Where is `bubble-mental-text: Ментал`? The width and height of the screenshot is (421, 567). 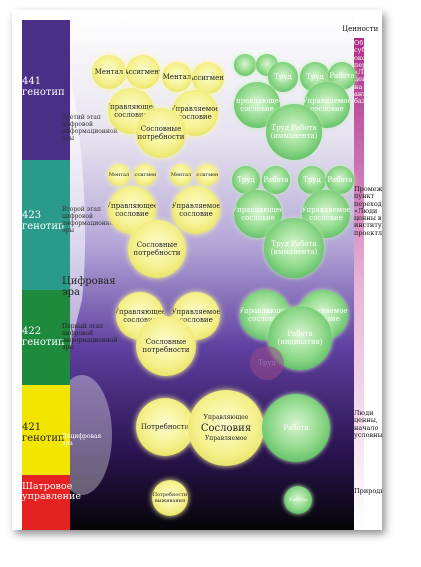 bubble-mental-text: Ментал is located at coordinates (109, 72).